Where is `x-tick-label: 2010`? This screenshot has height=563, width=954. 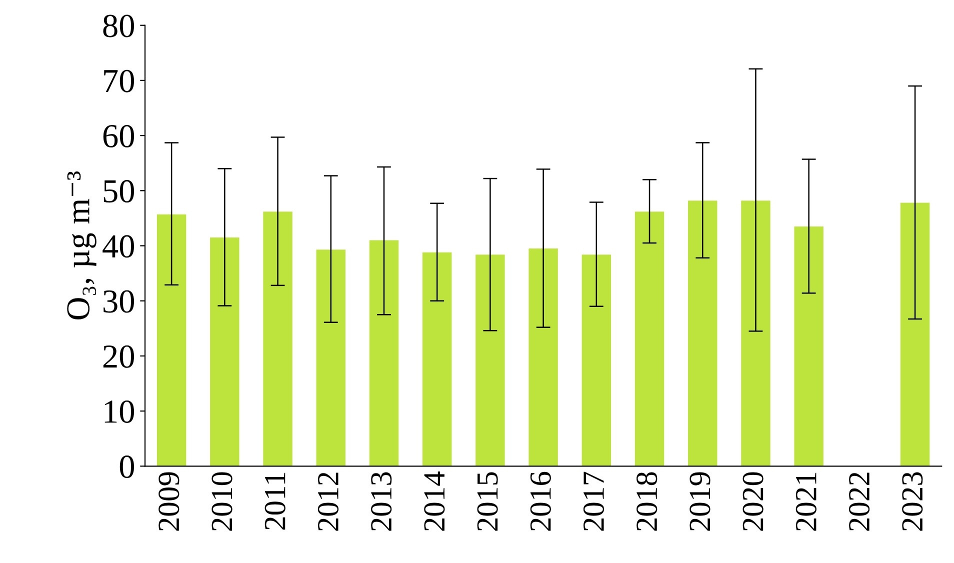
x-tick-label: 2010 is located at coordinates (222, 501).